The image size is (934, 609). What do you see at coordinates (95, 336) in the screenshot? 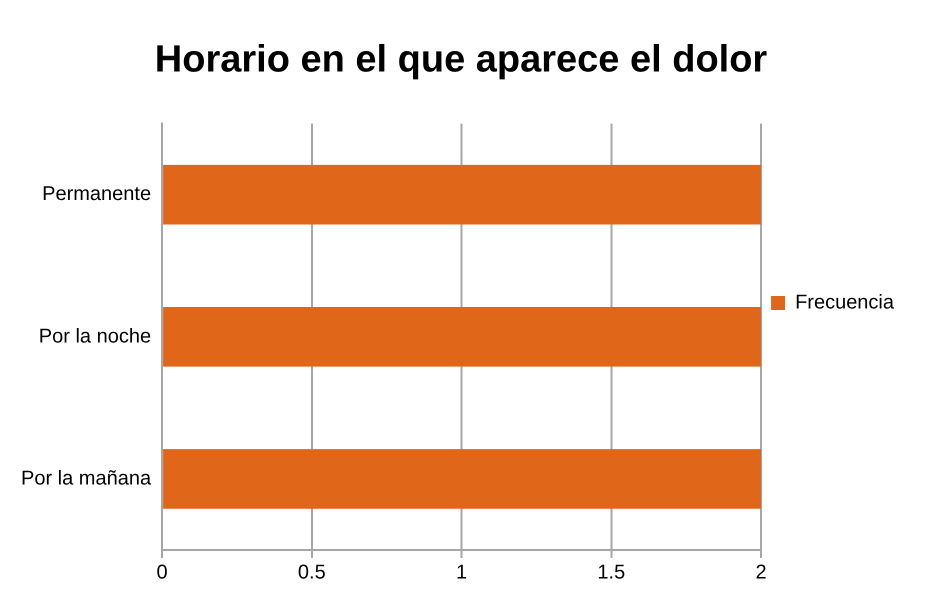
I see `y-tick-label: Por la noche` at bounding box center [95, 336].